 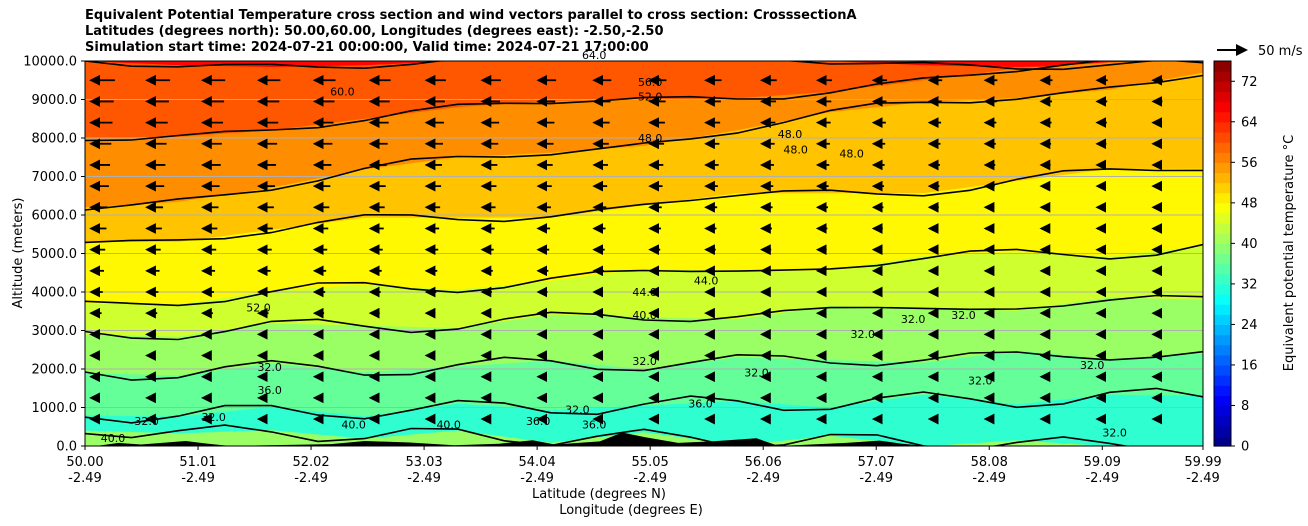 What do you see at coordinates (1245, 447) in the screenshot?
I see `colorbar-tick-label: 0` at bounding box center [1245, 447].